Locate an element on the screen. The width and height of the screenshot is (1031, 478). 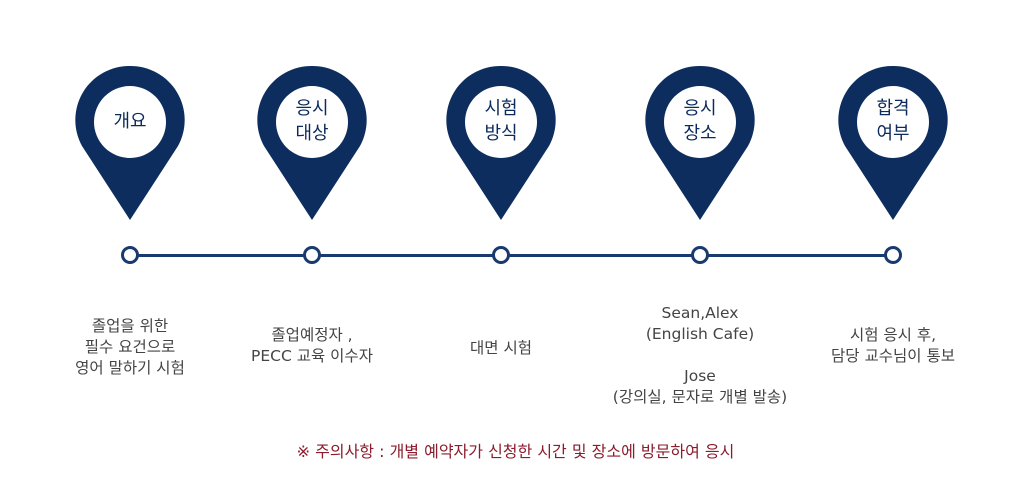
step-description-method: 대면 시험 is located at coordinates (501, 348).